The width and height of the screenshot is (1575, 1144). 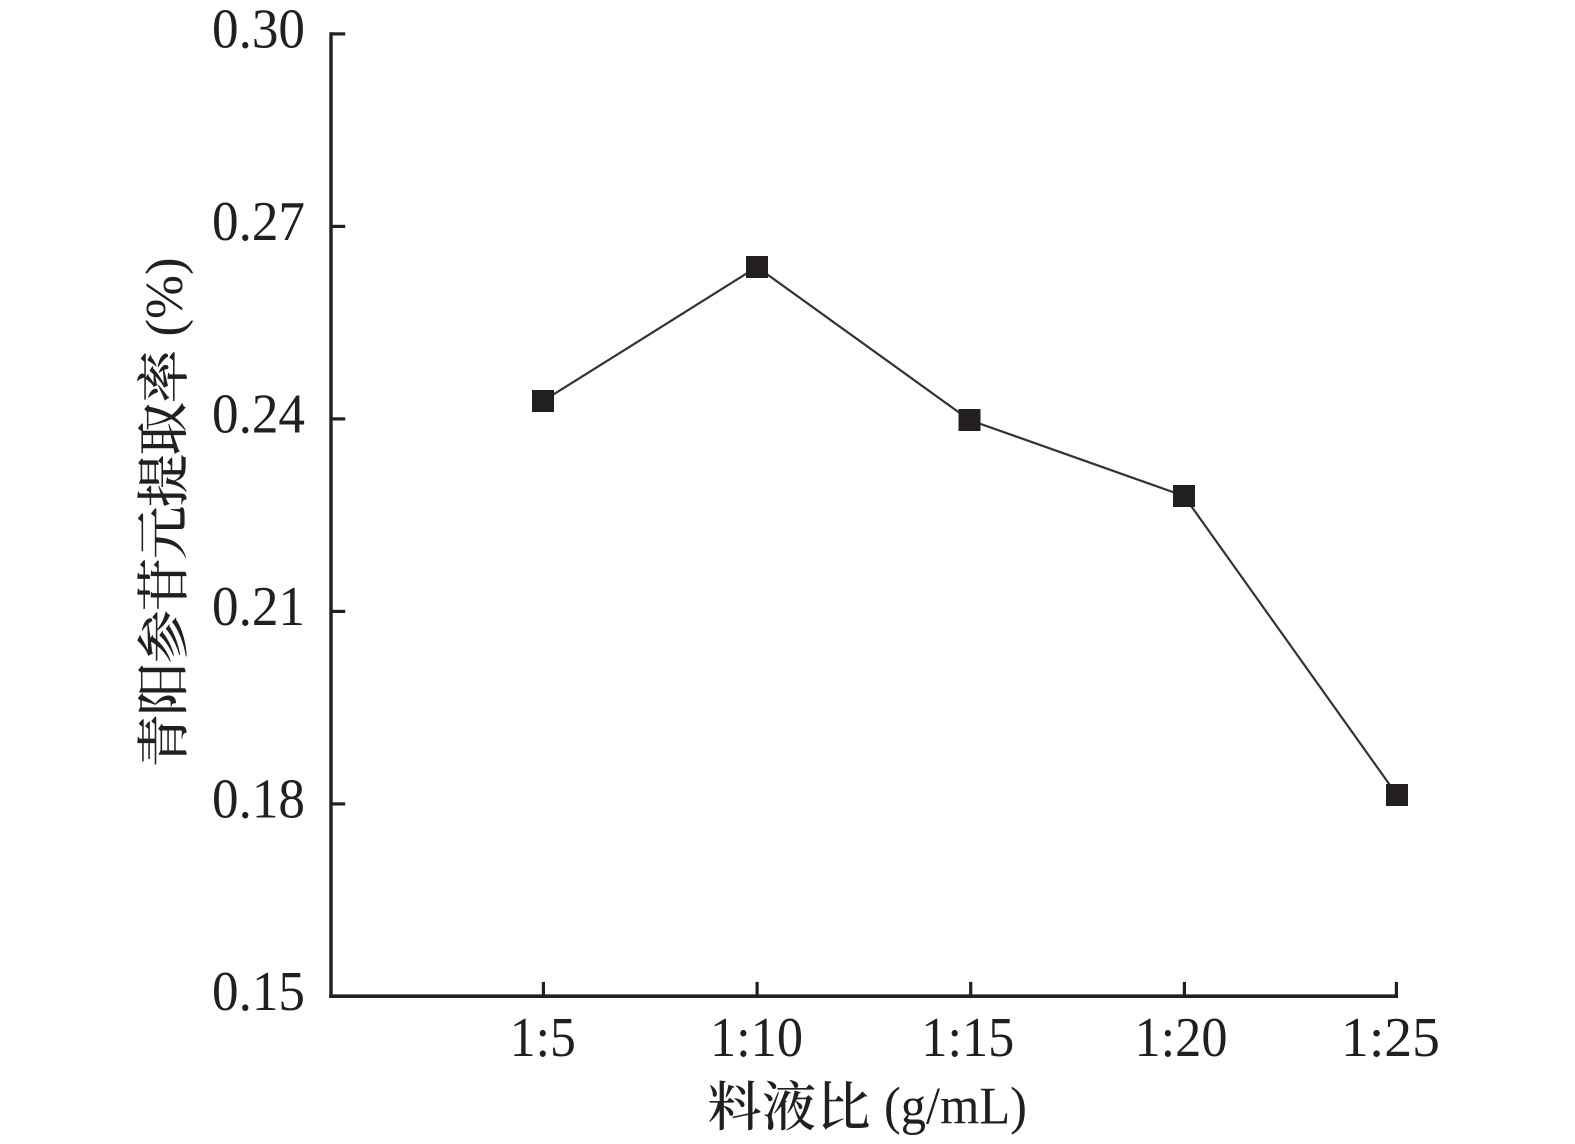 What do you see at coordinates (1181, 1038) in the screenshot?
I see `svg-text: 1:20` at bounding box center [1181, 1038].